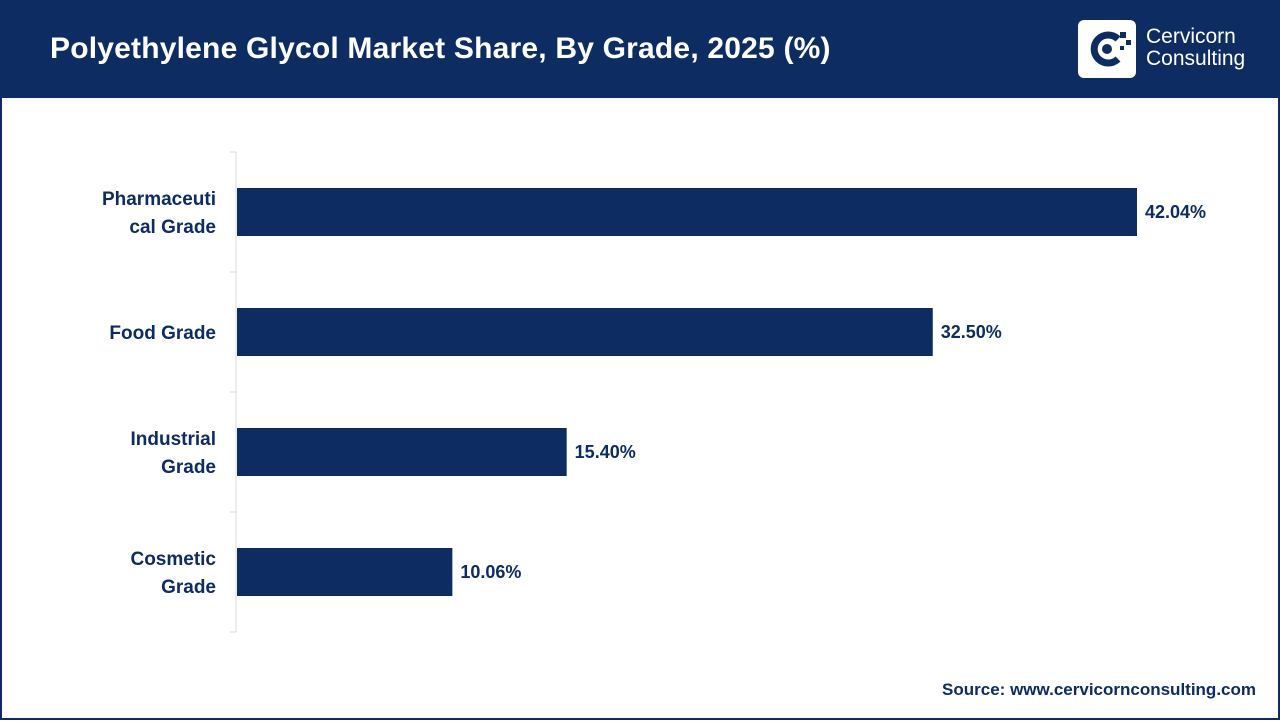  What do you see at coordinates (173, 573) in the screenshot?
I see `category-label: Cosmetic Grade` at bounding box center [173, 573].